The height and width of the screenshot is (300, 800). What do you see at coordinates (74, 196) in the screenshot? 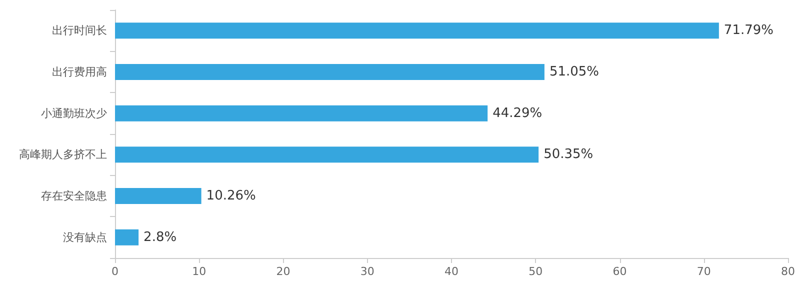
I see `y-tick-label: 存在安全隐患` at bounding box center [74, 196].